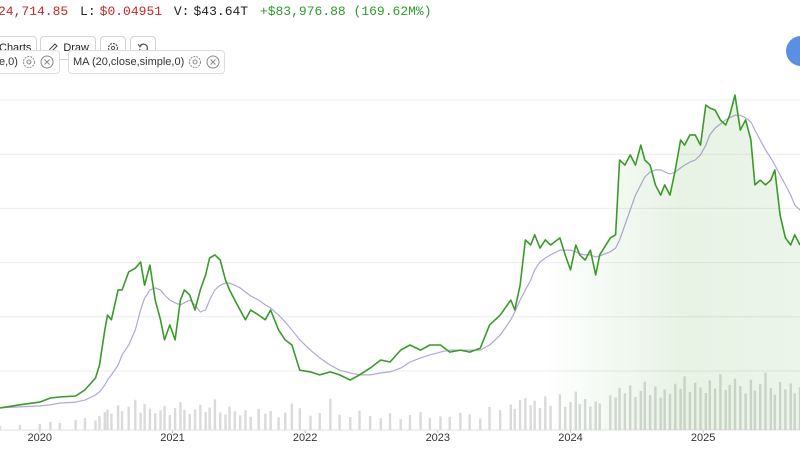 The image size is (800, 450). I want to click on low-value: $0.04951, so click(131, 11).